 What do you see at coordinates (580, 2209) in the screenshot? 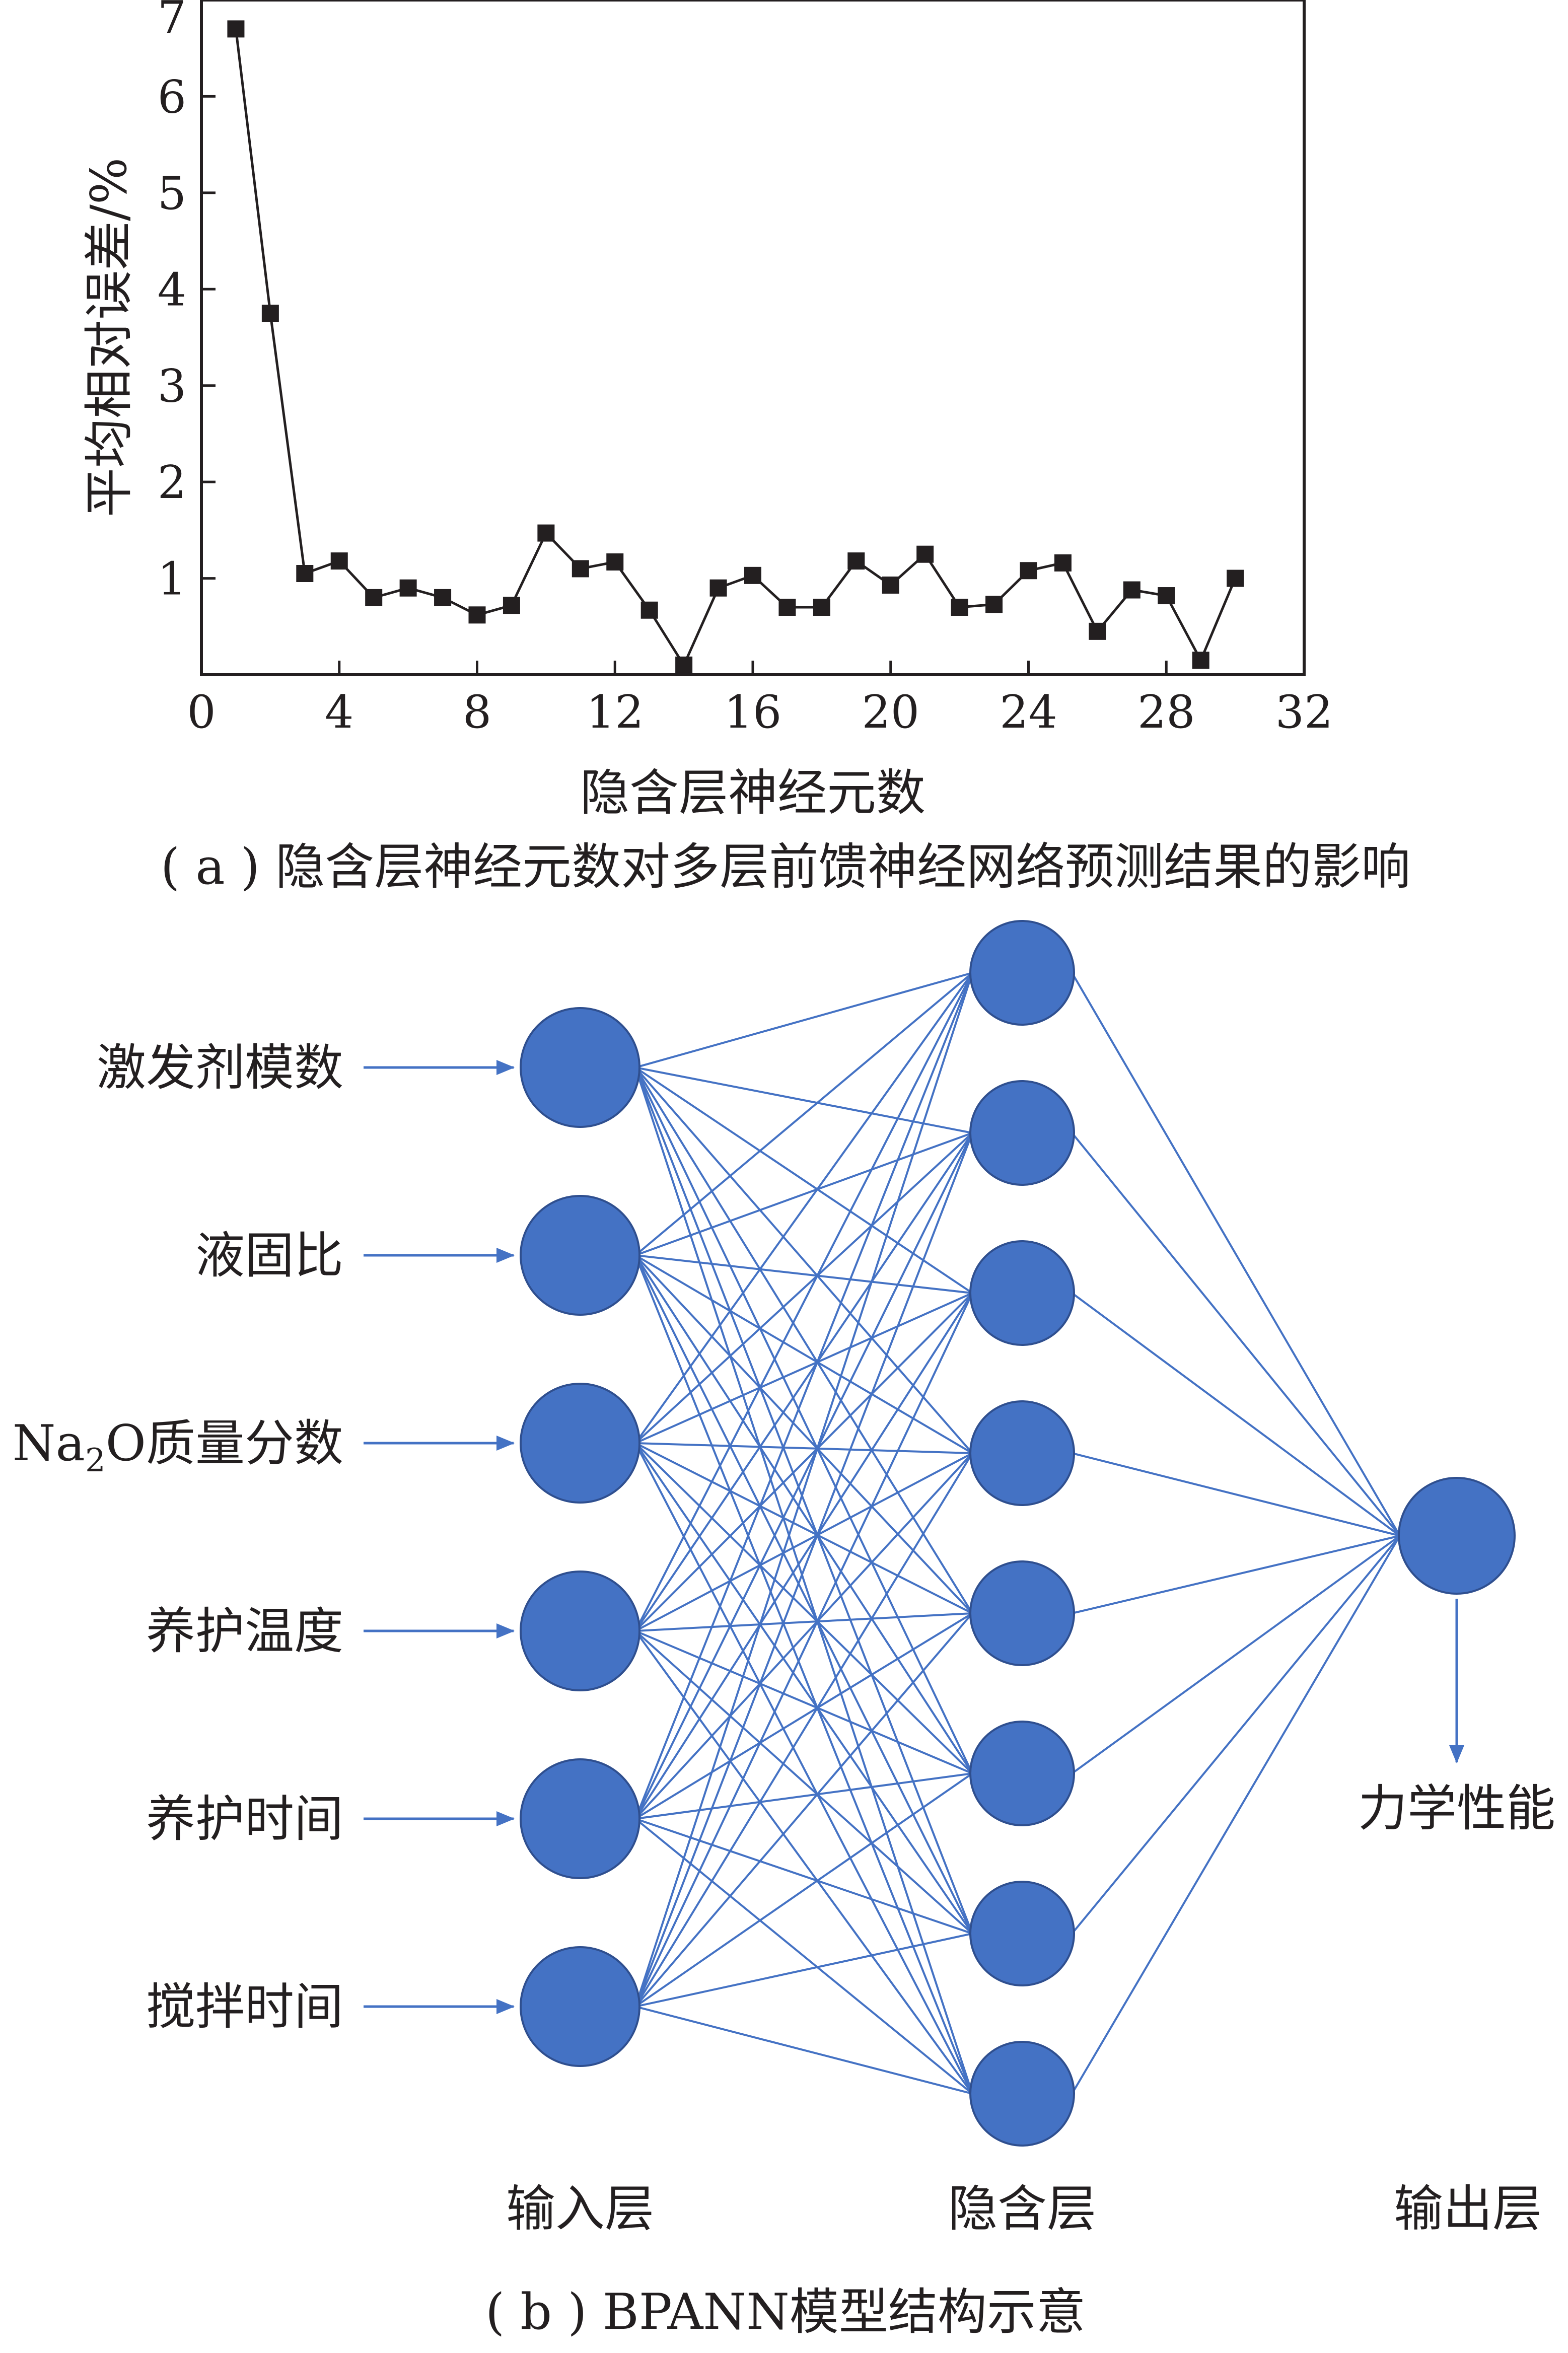
I see `layer-label-input: 输入层` at bounding box center [580, 2209].